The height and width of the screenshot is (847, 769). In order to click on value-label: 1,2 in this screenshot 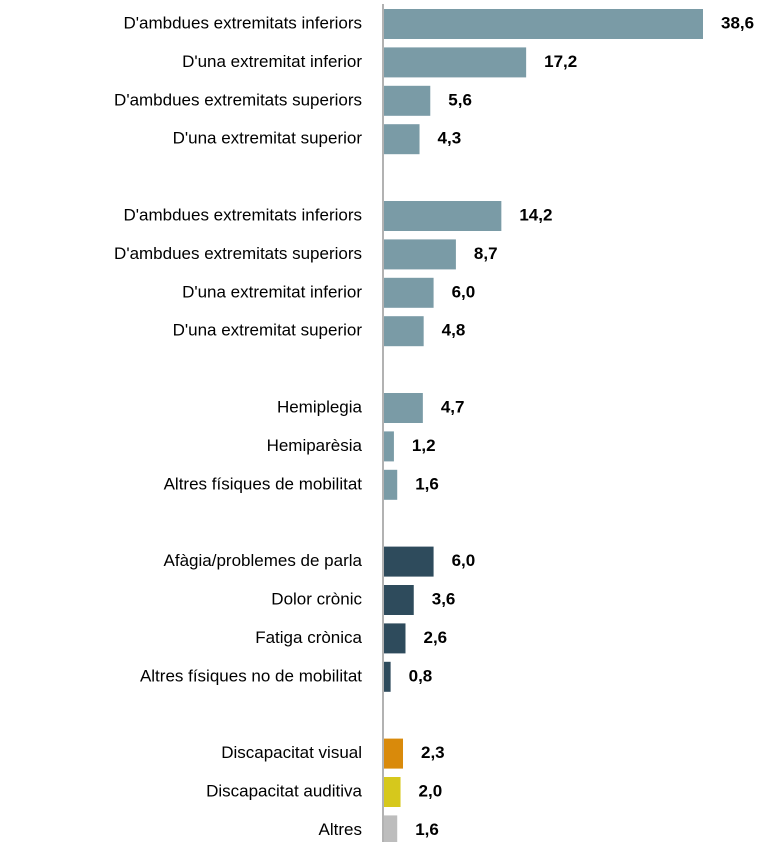, I will do `click(424, 445)`.